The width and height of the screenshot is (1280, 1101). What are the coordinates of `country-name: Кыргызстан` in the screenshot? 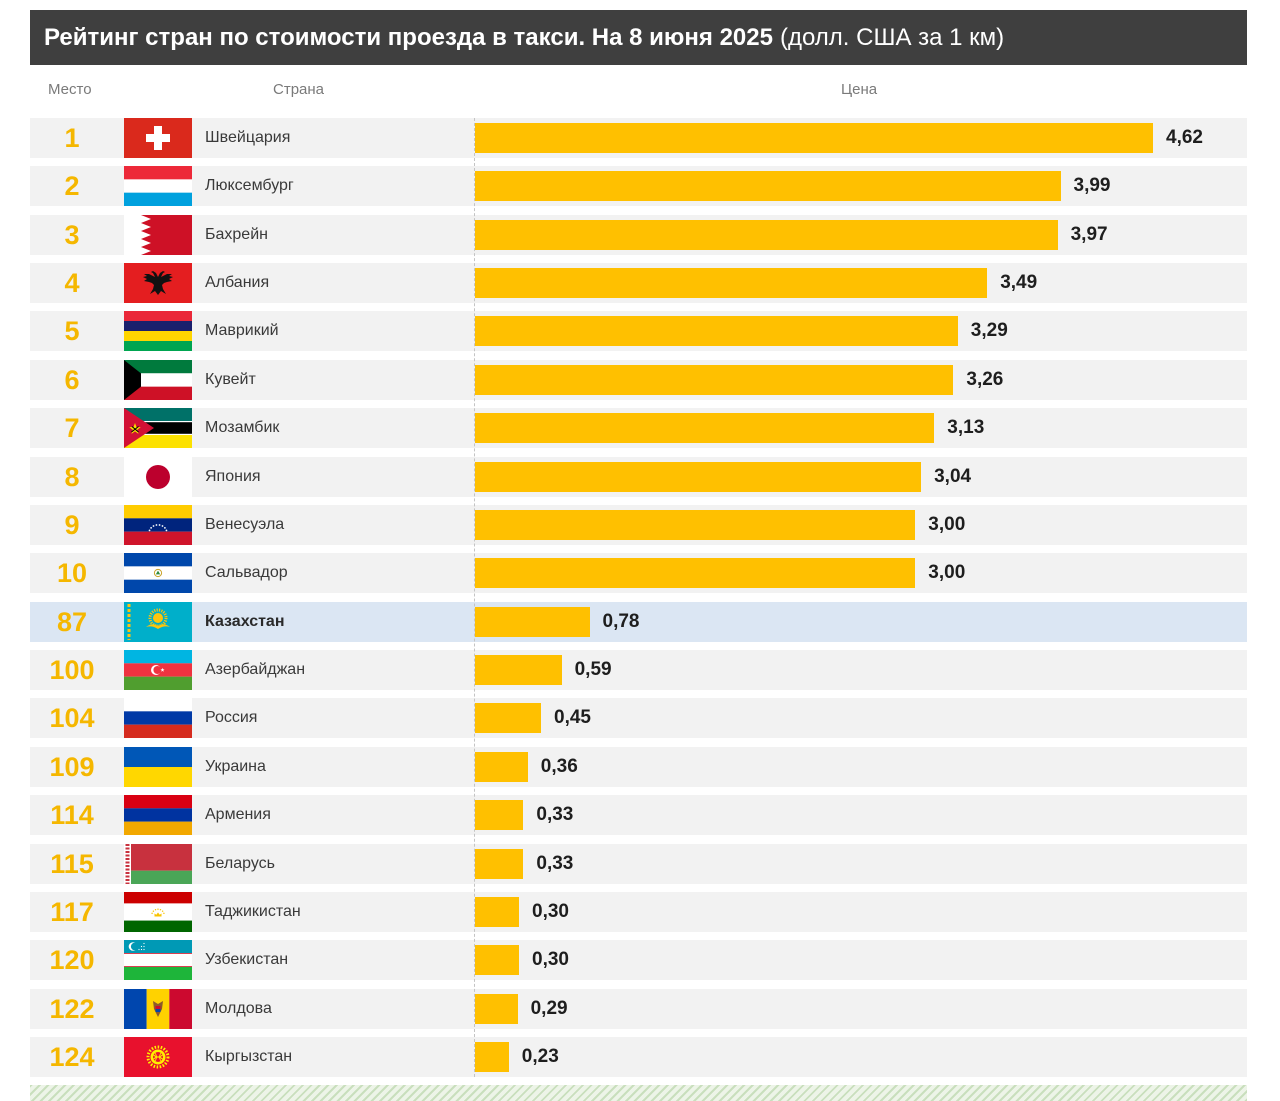 It's located at (249, 1057).